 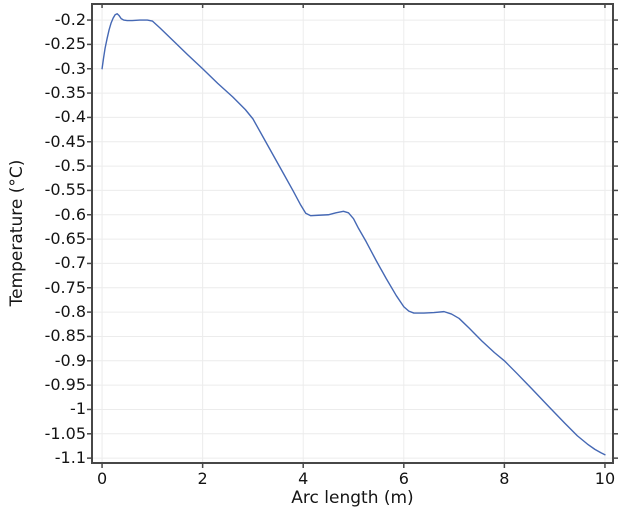 I want to click on y-tick-label: -0.35, so click(x=65, y=93).